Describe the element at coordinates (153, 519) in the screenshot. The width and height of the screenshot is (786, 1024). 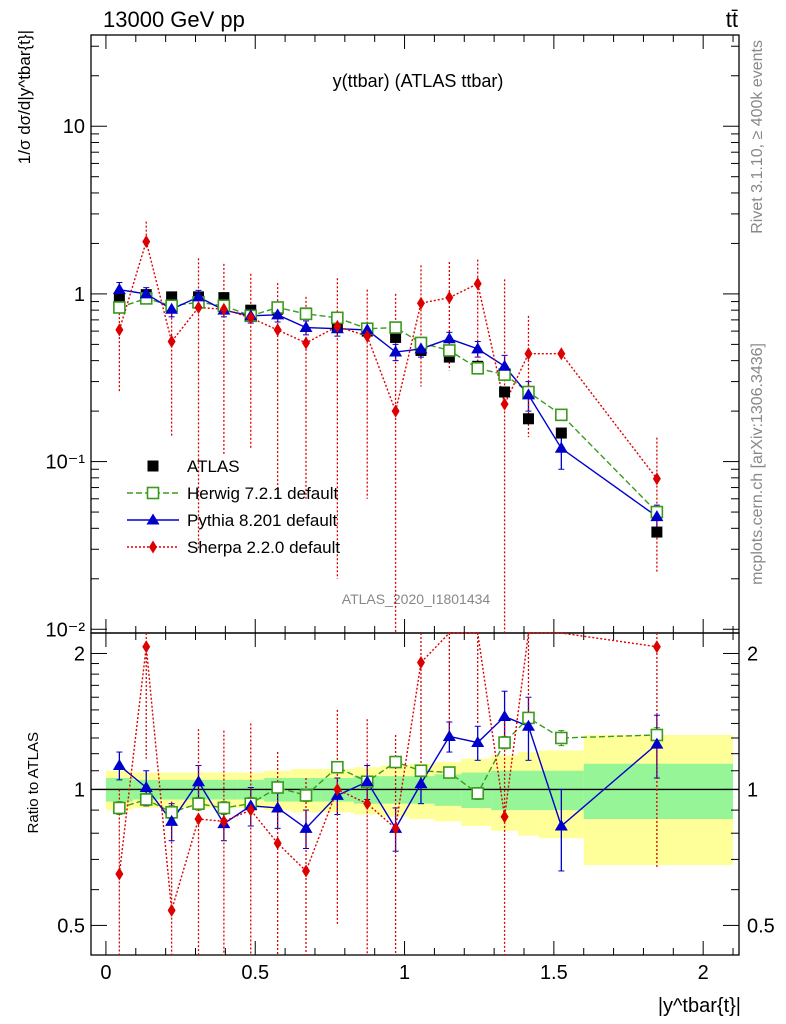
I see `legend-marker-pythia` at that location.